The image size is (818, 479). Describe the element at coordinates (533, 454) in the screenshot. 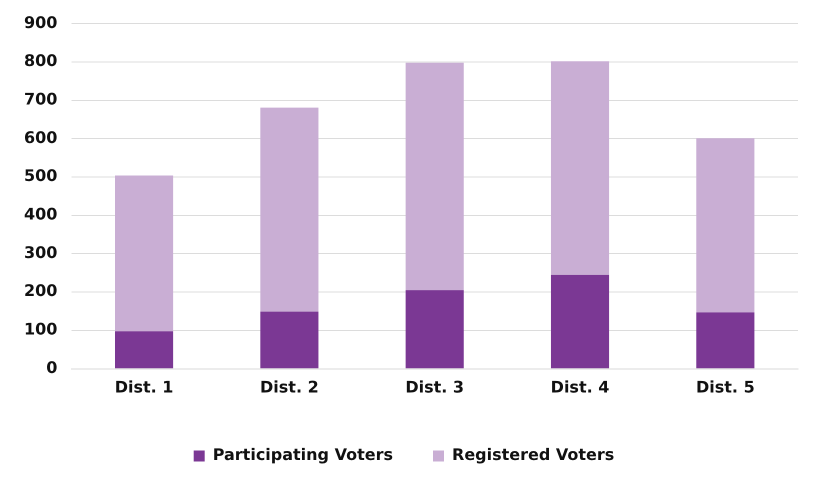

I see `legend-label: Registered Voters` at that location.